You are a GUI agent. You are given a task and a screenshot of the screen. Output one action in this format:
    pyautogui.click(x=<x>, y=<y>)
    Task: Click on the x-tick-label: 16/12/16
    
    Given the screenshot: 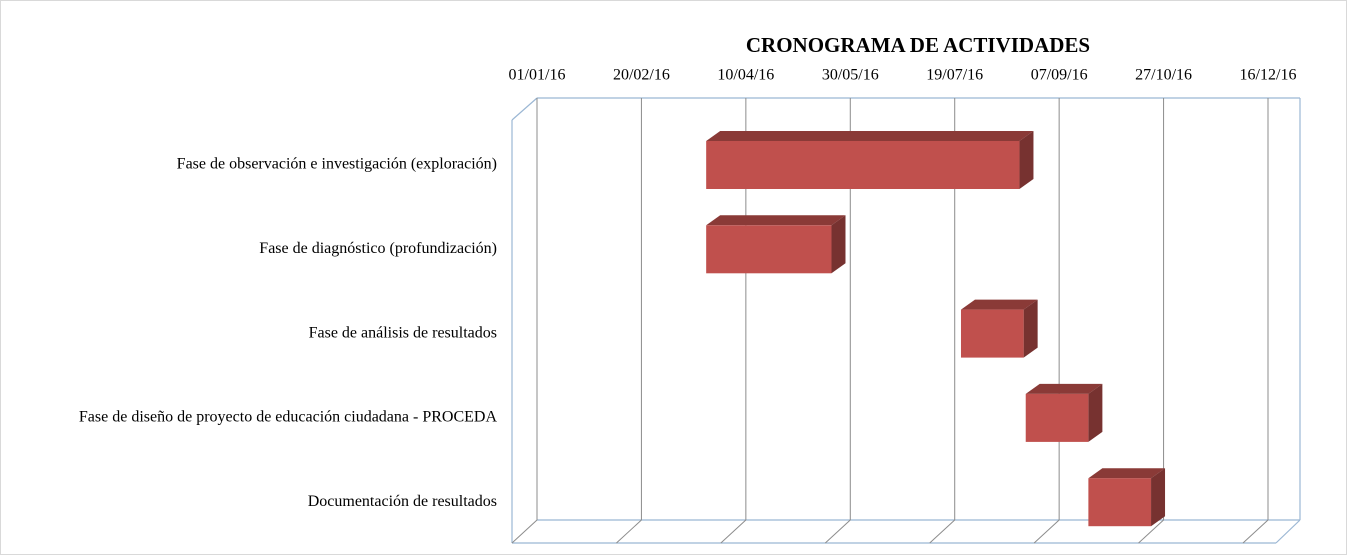 What is the action you would take?
    pyautogui.click(x=1268, y=75)
    